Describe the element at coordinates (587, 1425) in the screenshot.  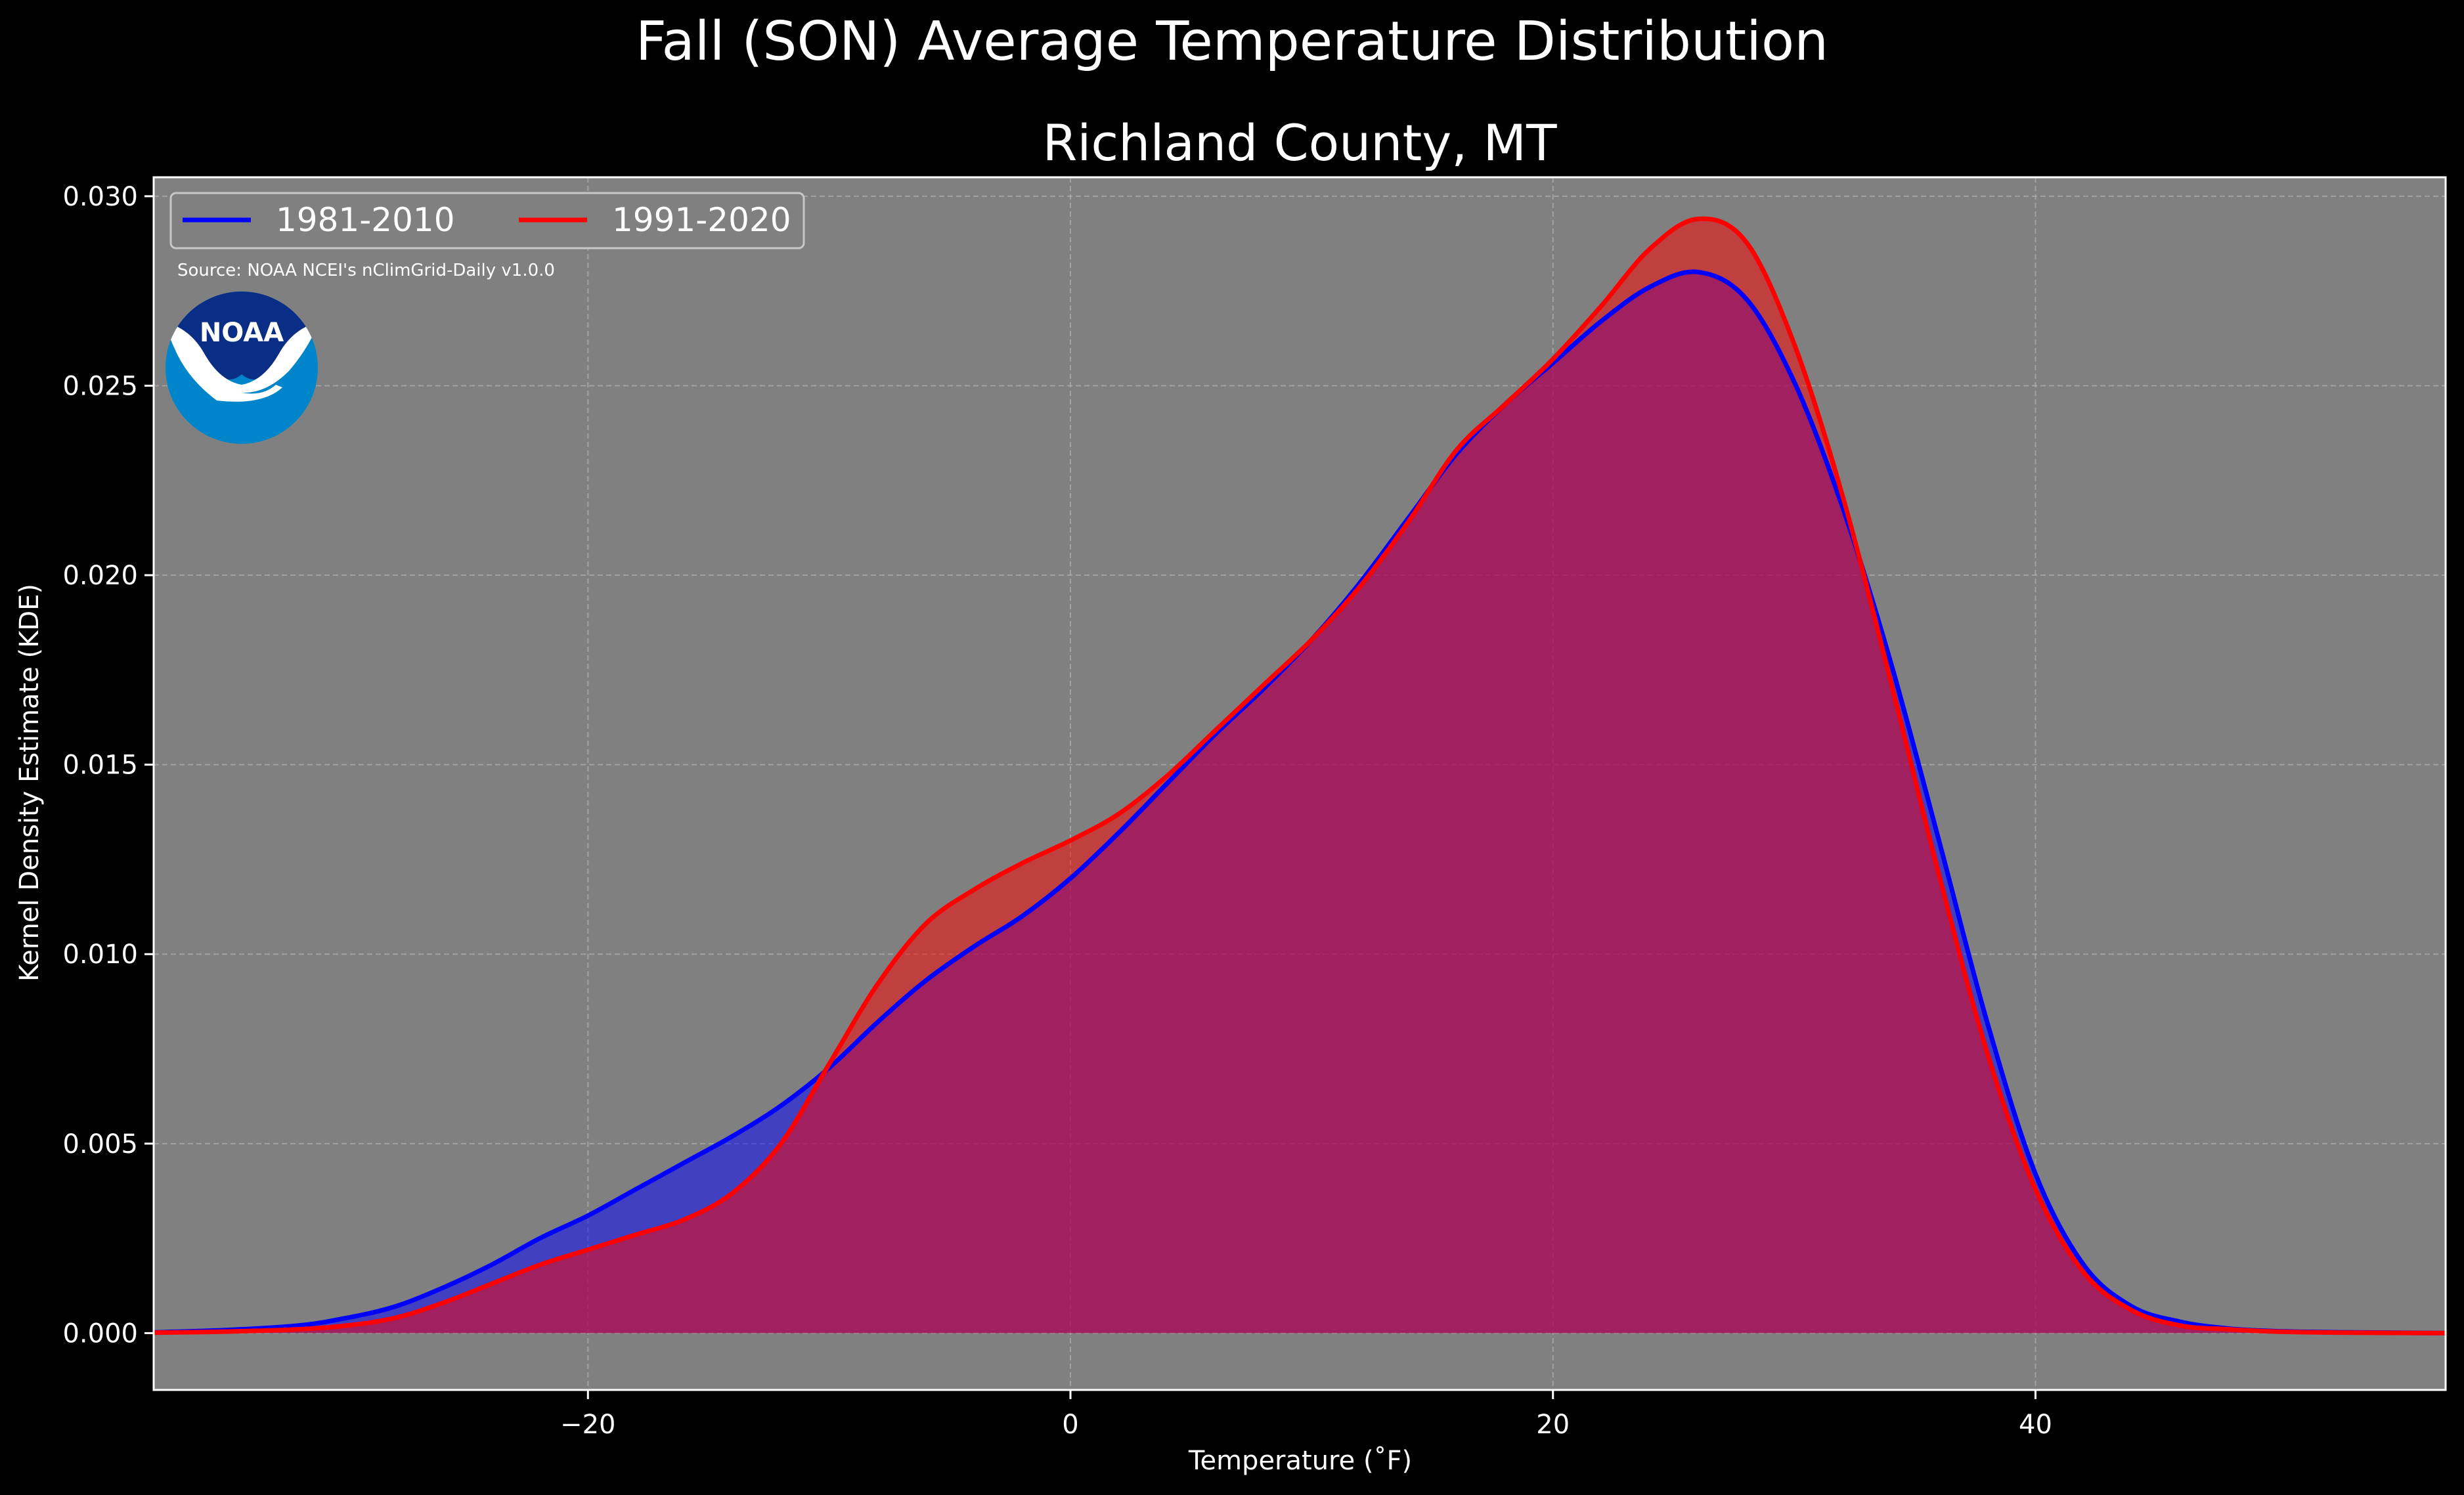
I see `x-tick-label: −20` at that location.